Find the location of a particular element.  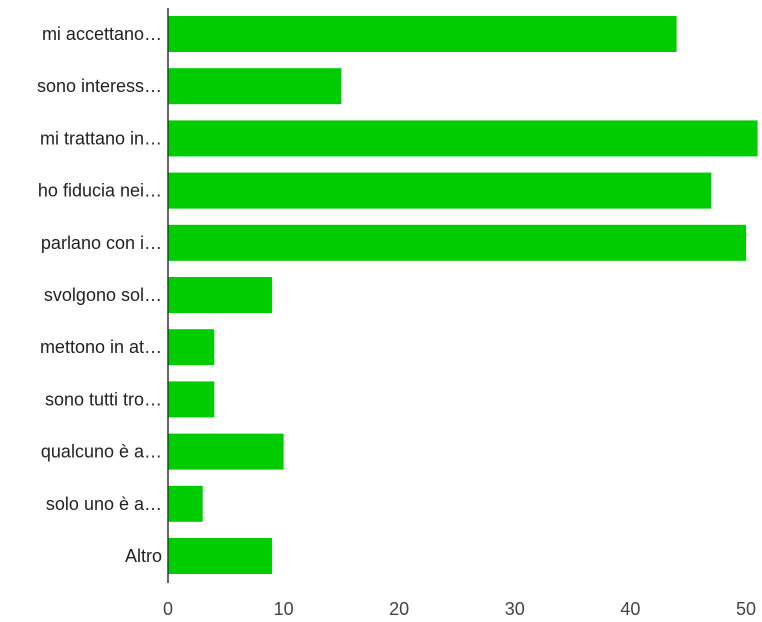

category-label-10: Altro is located at coordinates (143, 556).